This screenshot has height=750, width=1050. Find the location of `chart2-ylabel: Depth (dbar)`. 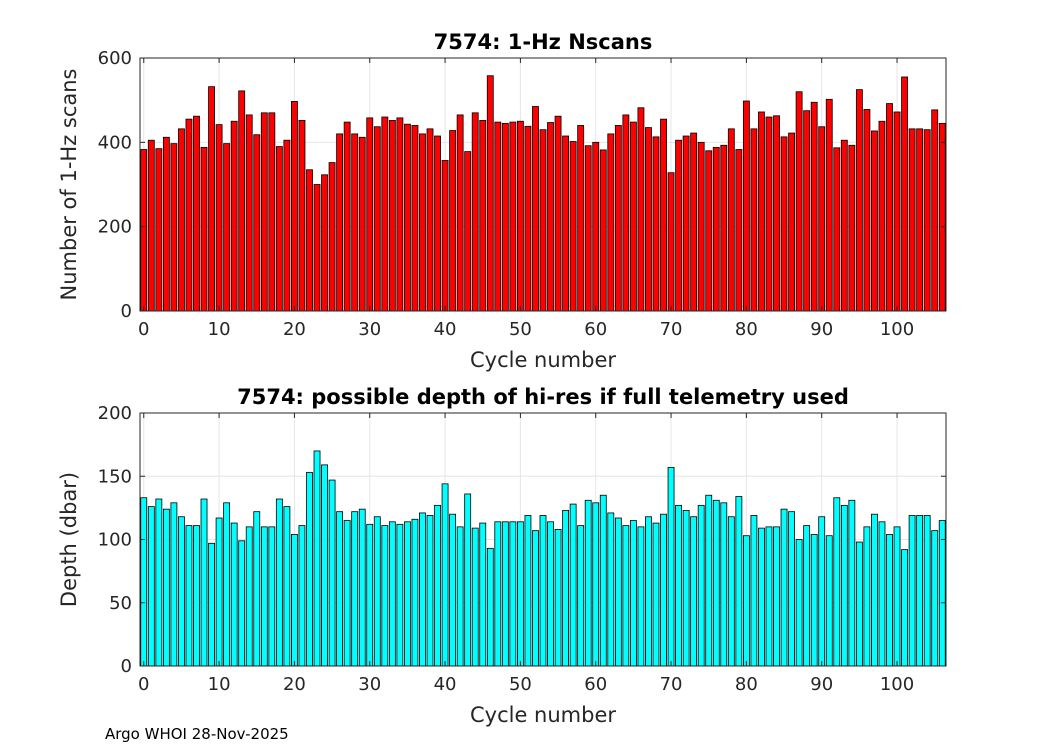

chart2-ylabel: Depth (dbar) is located at coordinates (69, 539).